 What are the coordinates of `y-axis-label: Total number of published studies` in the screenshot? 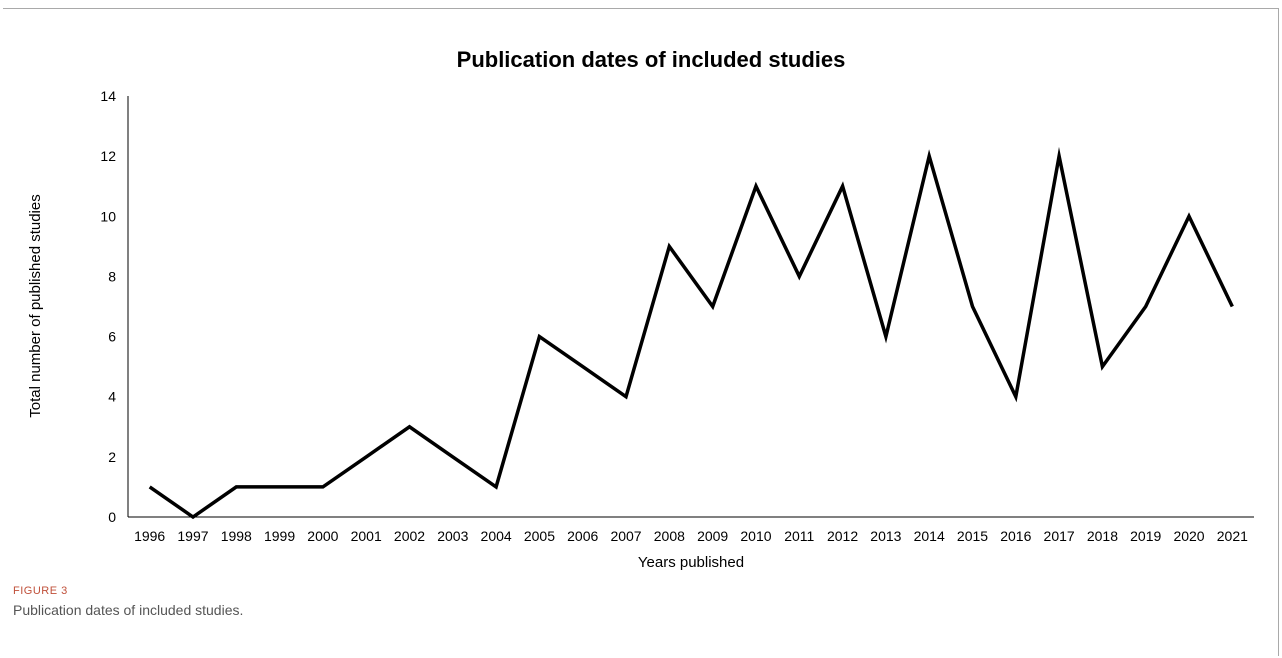 It's located at (35, 305).